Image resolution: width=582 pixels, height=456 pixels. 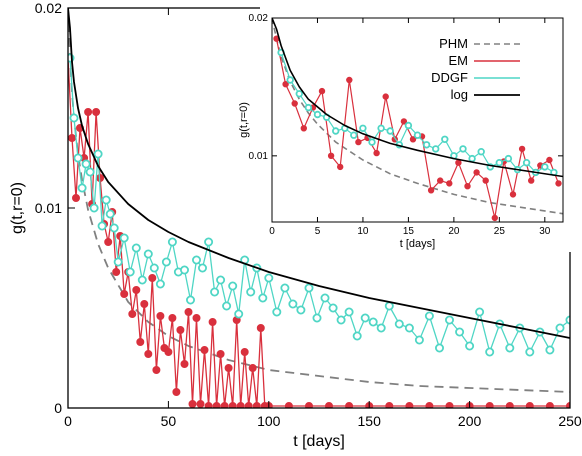 I want to click on main-x-axis-title: t [days], so click(x=319, y=441).